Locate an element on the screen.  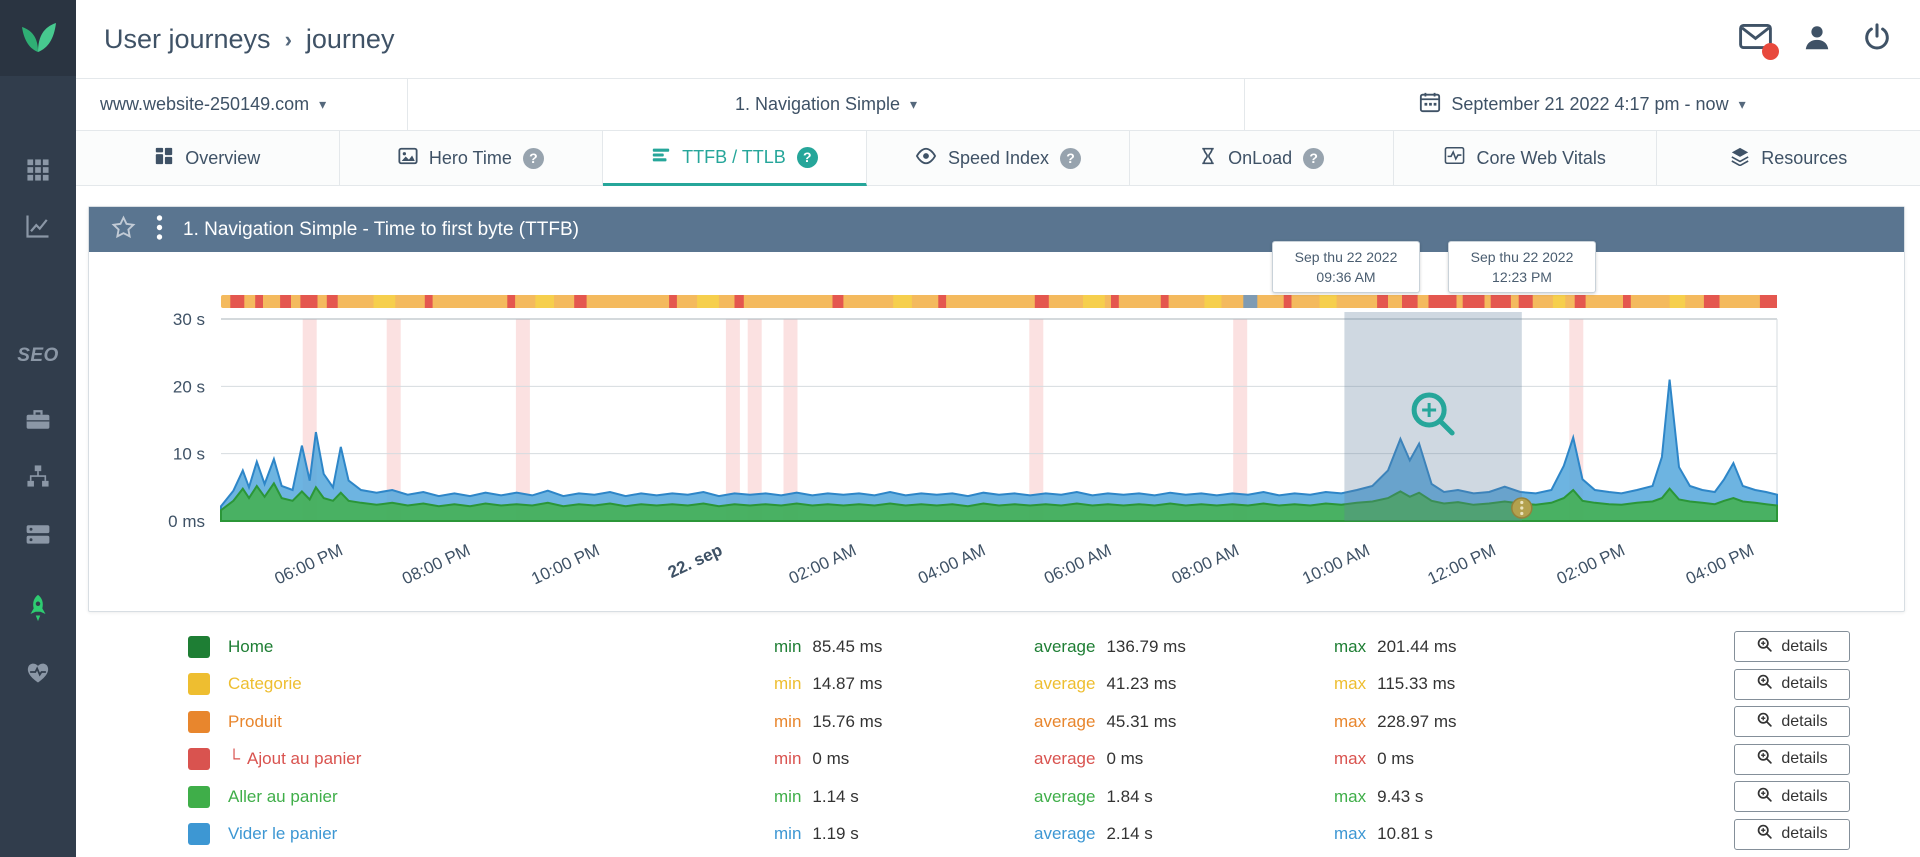
favorite-star-button is located at coordinates (123, 229).